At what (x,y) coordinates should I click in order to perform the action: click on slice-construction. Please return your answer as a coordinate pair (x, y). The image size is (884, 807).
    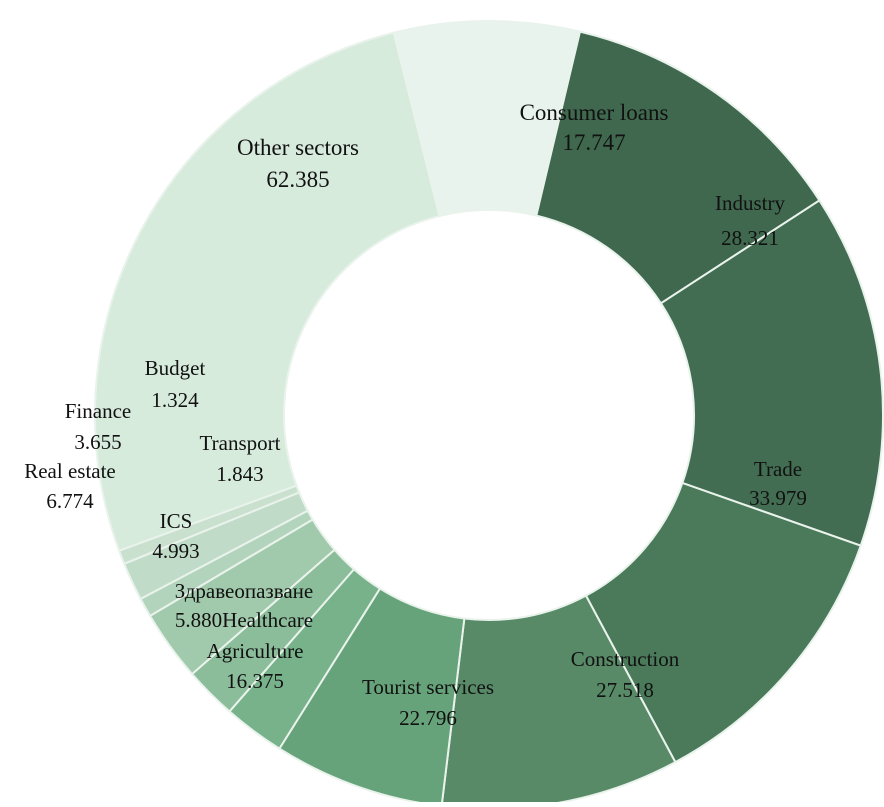
    Looking at the image, I should click on (723, 622).